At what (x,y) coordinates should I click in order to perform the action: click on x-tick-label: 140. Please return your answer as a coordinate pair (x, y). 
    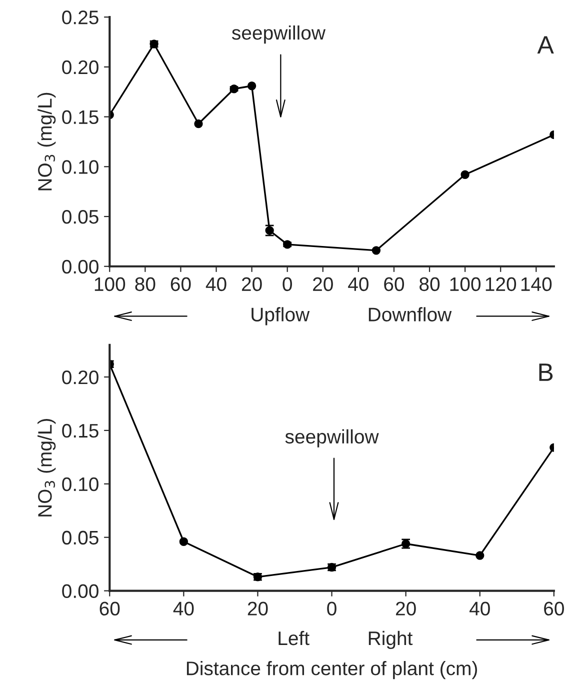
    Looking at the image, I should click on (536, 284).